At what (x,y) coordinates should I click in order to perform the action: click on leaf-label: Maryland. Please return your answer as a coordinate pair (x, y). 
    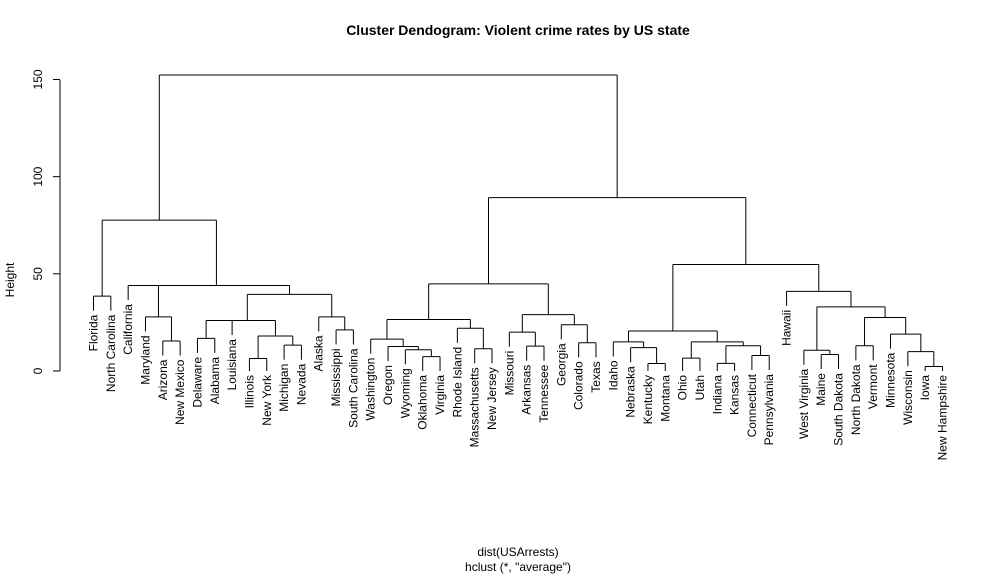
    Looking at the image, I should click on (145, 359).